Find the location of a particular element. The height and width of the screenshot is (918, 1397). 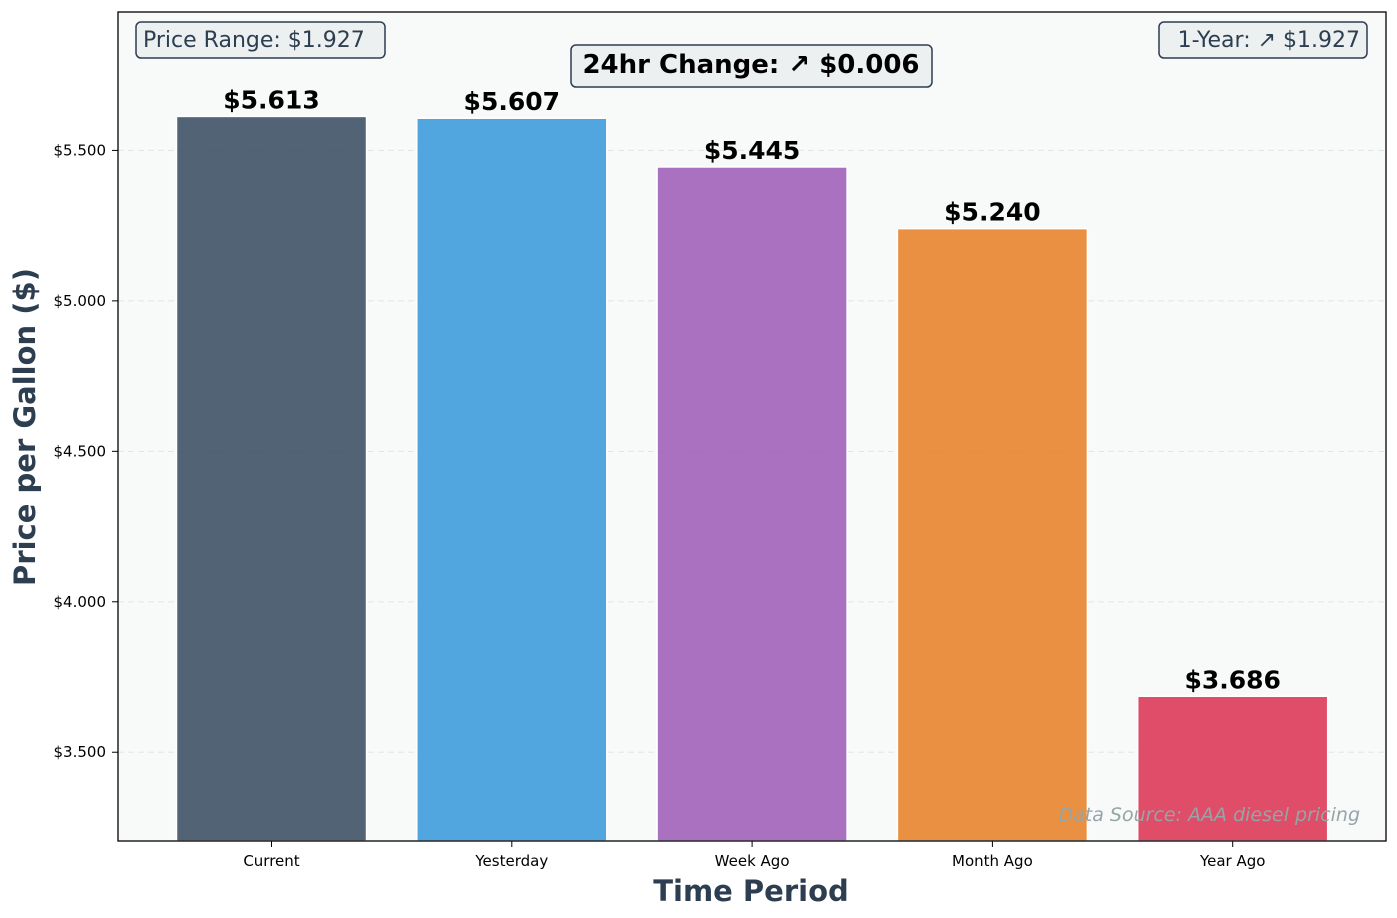

y-tick-label: $4.500 is located at coordinates (80, 451).